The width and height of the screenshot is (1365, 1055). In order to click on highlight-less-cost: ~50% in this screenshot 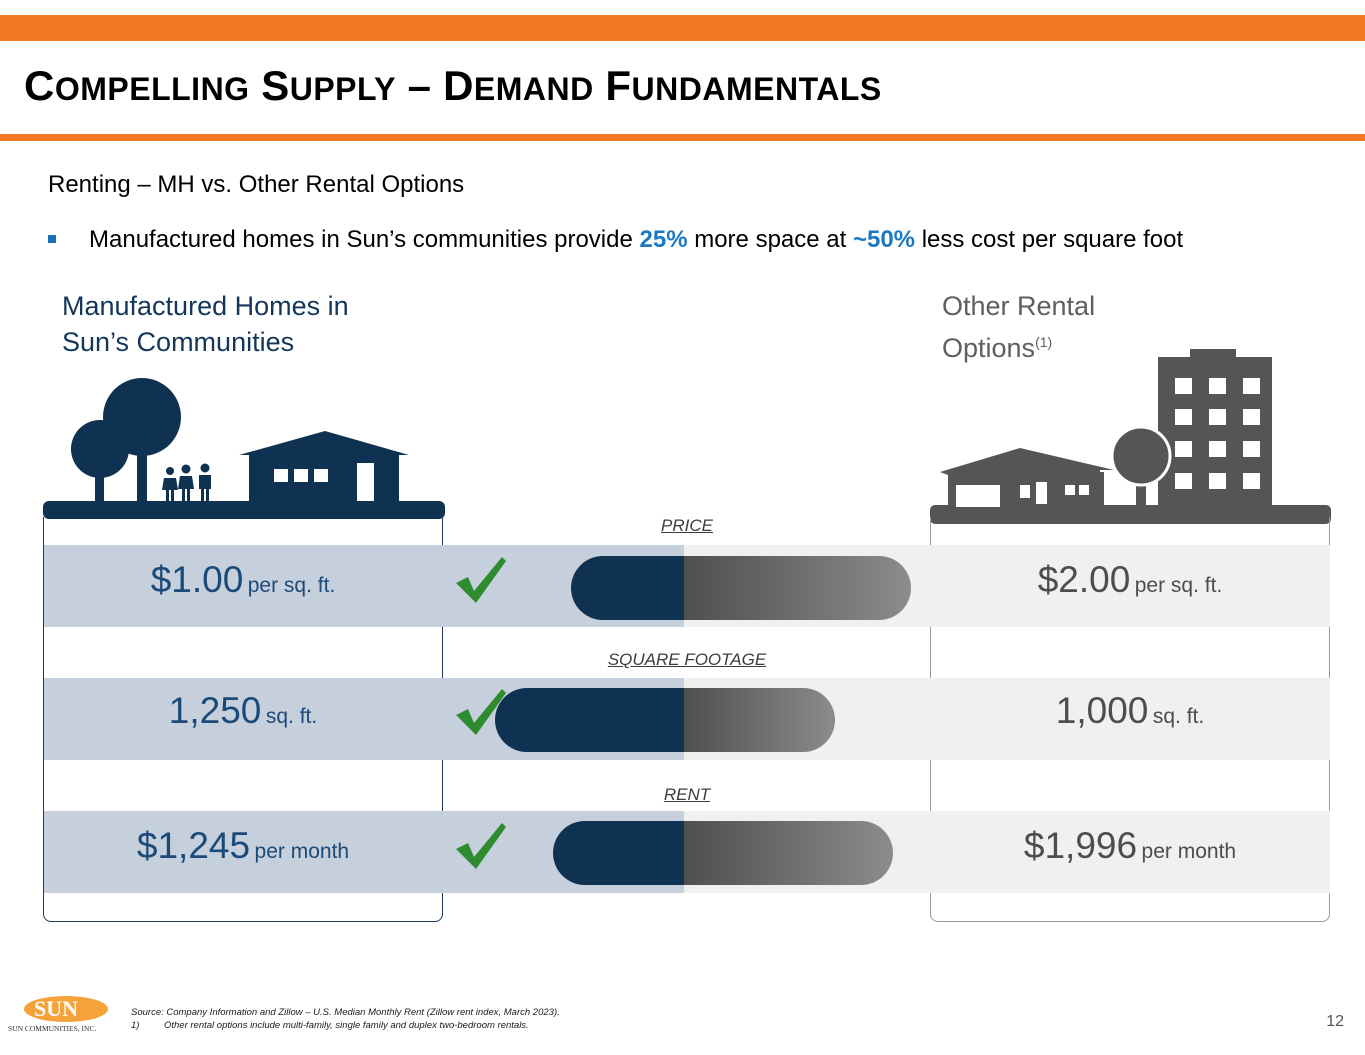, I will do `click(884, 239)`.